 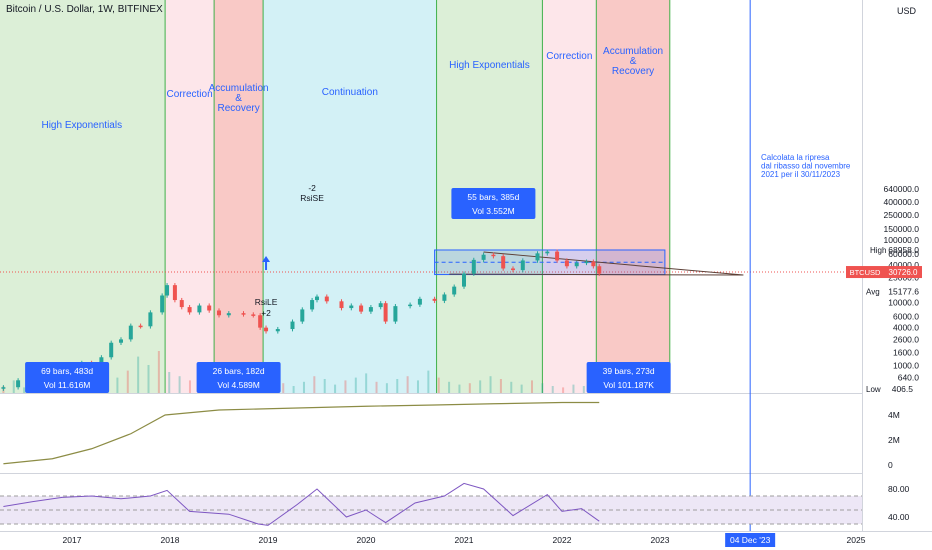 I want to click on high-label: High, so click(x=878, y=250).